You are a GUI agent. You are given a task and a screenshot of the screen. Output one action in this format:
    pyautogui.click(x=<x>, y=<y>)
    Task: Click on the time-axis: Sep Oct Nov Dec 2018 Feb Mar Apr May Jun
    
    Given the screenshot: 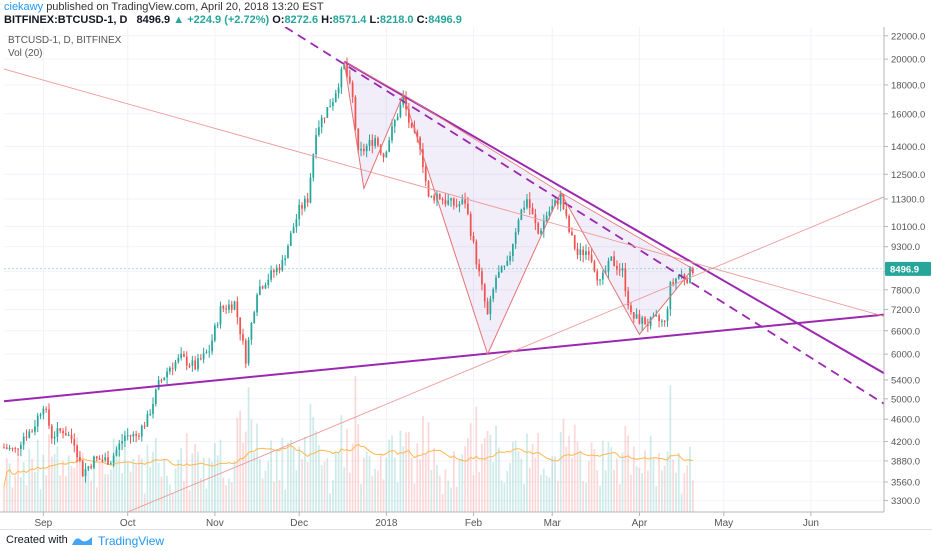 What is the action you would take?
    pyautogui.click(x=442, y=520)
    